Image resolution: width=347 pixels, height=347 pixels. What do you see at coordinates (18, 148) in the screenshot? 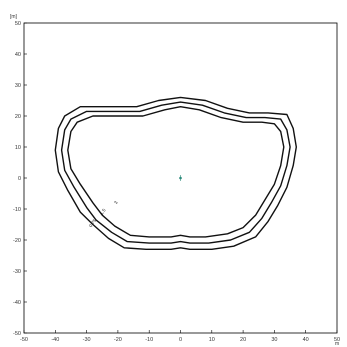
I see `y-tick-label: 10` at bounding box center [18, 148].